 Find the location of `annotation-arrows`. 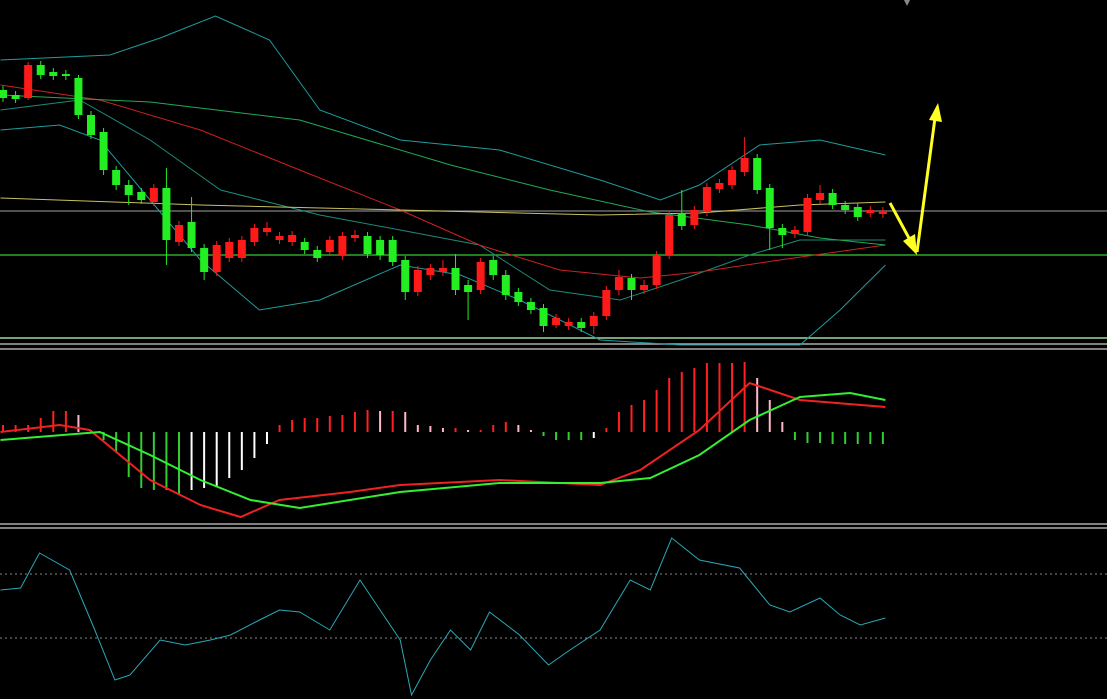

annotation-arrows is located at coordinates (915, 179).